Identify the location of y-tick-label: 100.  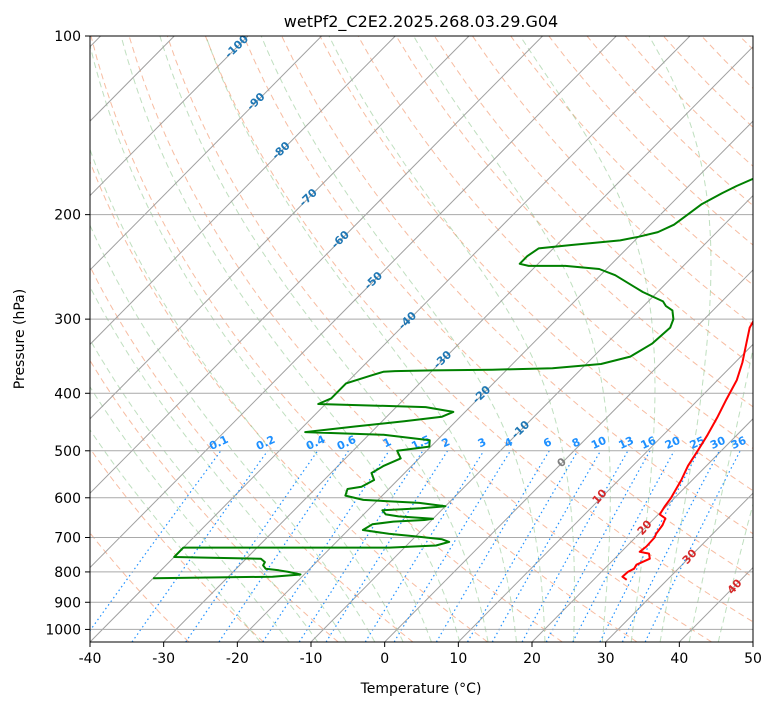
(67, 37).